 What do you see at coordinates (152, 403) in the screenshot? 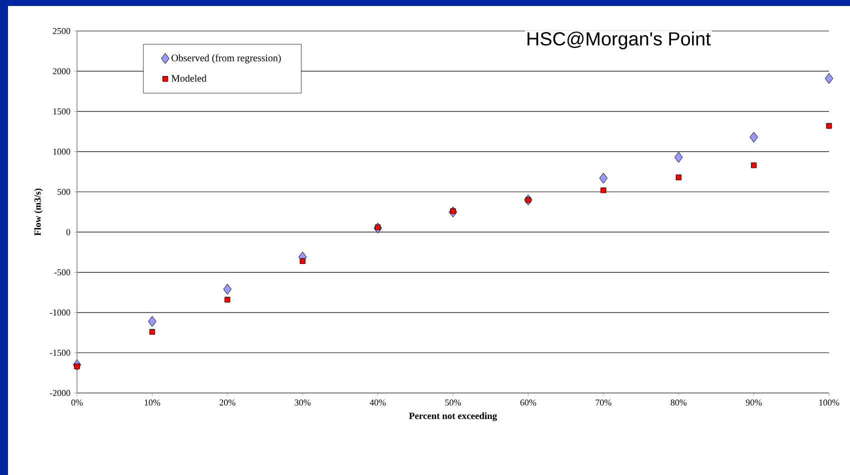
I see `x-tick-label: 10%` at bounding box center [152, 403].